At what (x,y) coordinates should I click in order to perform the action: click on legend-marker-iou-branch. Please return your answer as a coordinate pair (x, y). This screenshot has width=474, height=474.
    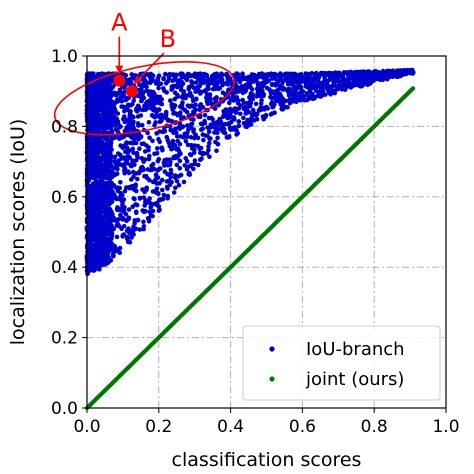
    Looking at the image, I should click on (272, 349).